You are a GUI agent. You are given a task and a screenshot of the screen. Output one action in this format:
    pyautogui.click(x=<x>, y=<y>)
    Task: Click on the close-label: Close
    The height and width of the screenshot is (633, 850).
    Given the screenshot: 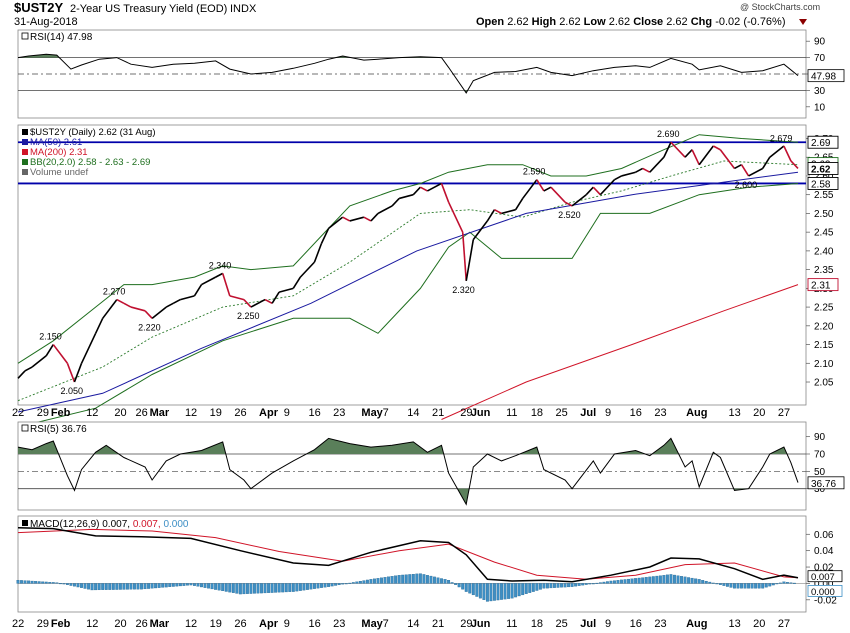 What is the action you would take?
    pyautogui.click(x=648, y=22)
    